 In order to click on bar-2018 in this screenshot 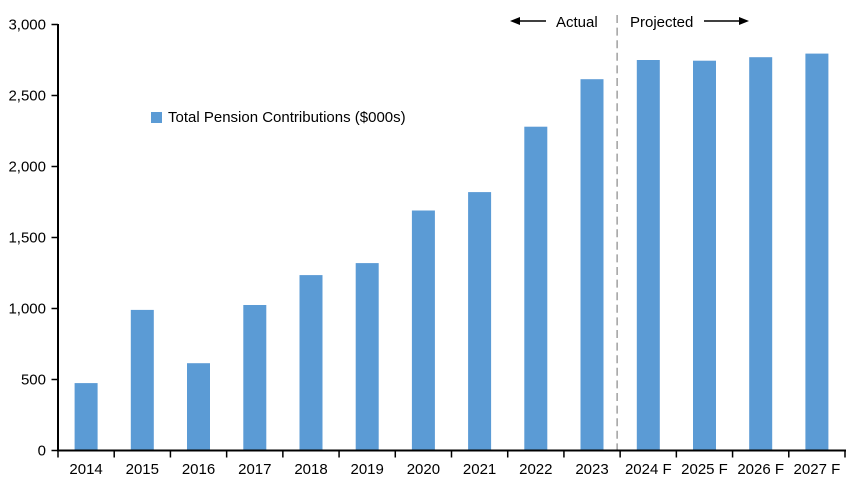, I will do `click(311, 363)`.